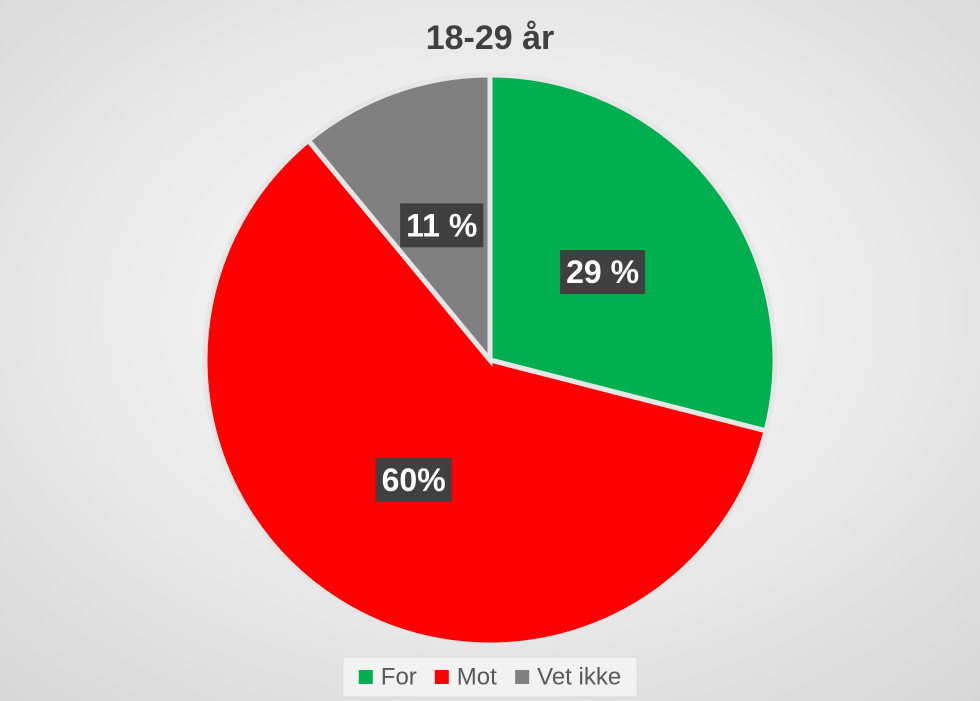 Image resolution: width=980 pixels, height=701 pixels. I want to click on pie-slice, so click(398, 219).